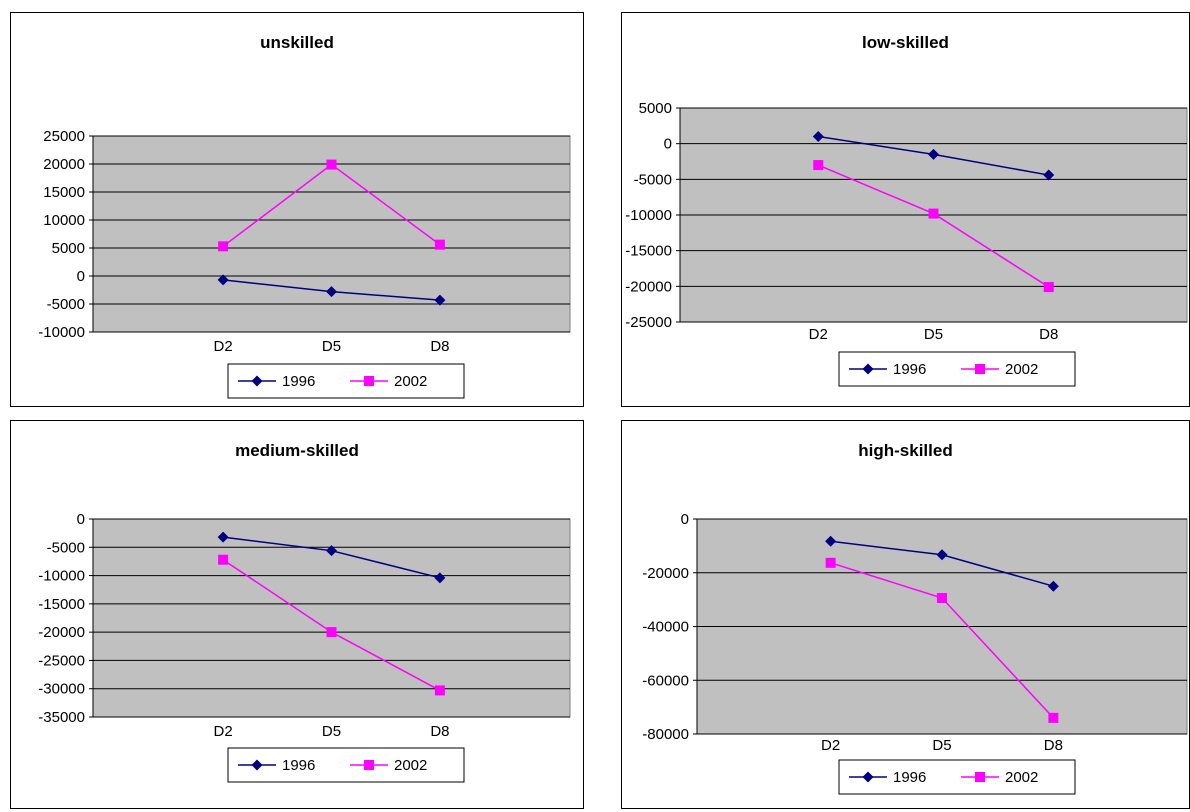  What do you see at coordinates (665, 734) in the screenshot?
I see `y-tick-label: -80000` at bounding box center [665, 734].